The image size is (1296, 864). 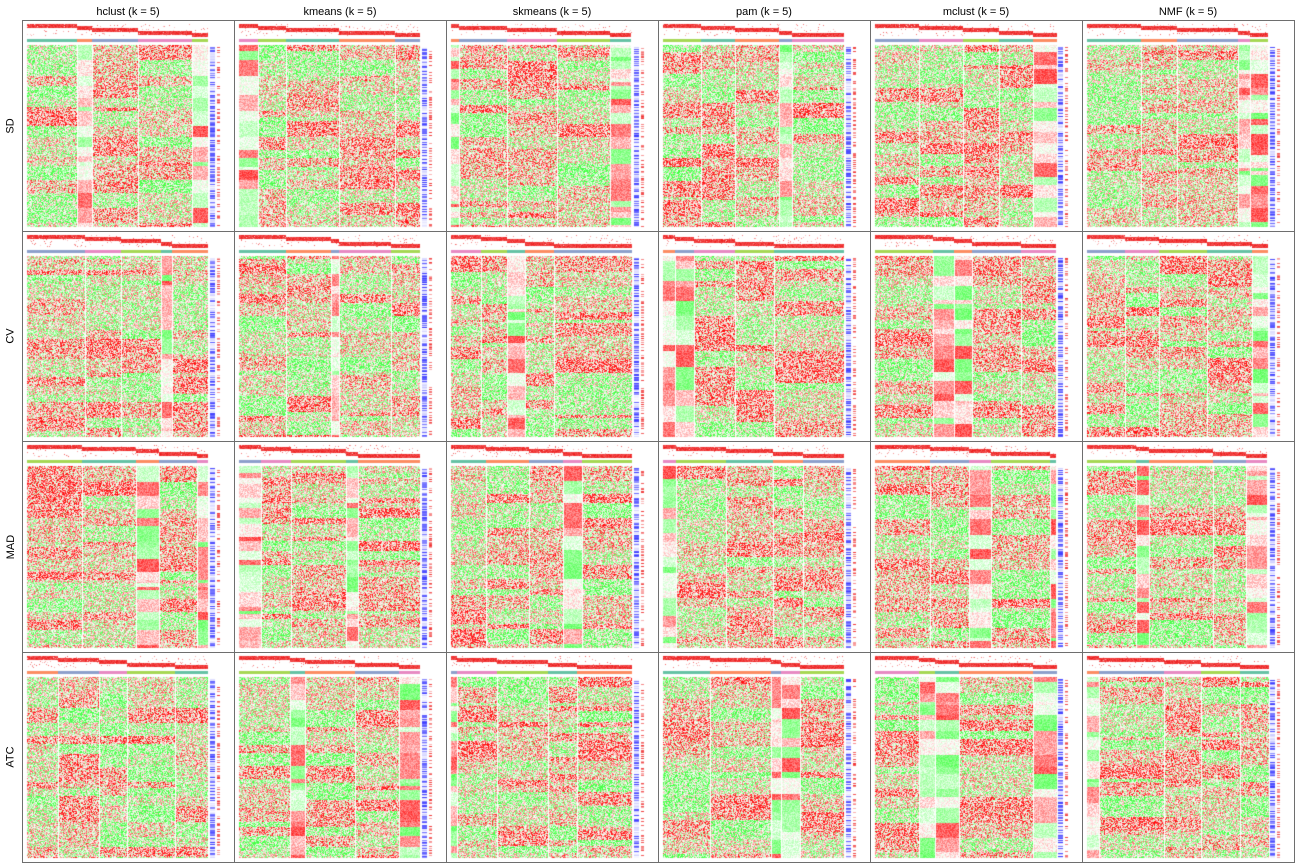 What do you see at coordinates (552, 12) in the screenshot?
I see `column-title-skmeans: skmeans (k = 5)` at bounding box center [552, 12].